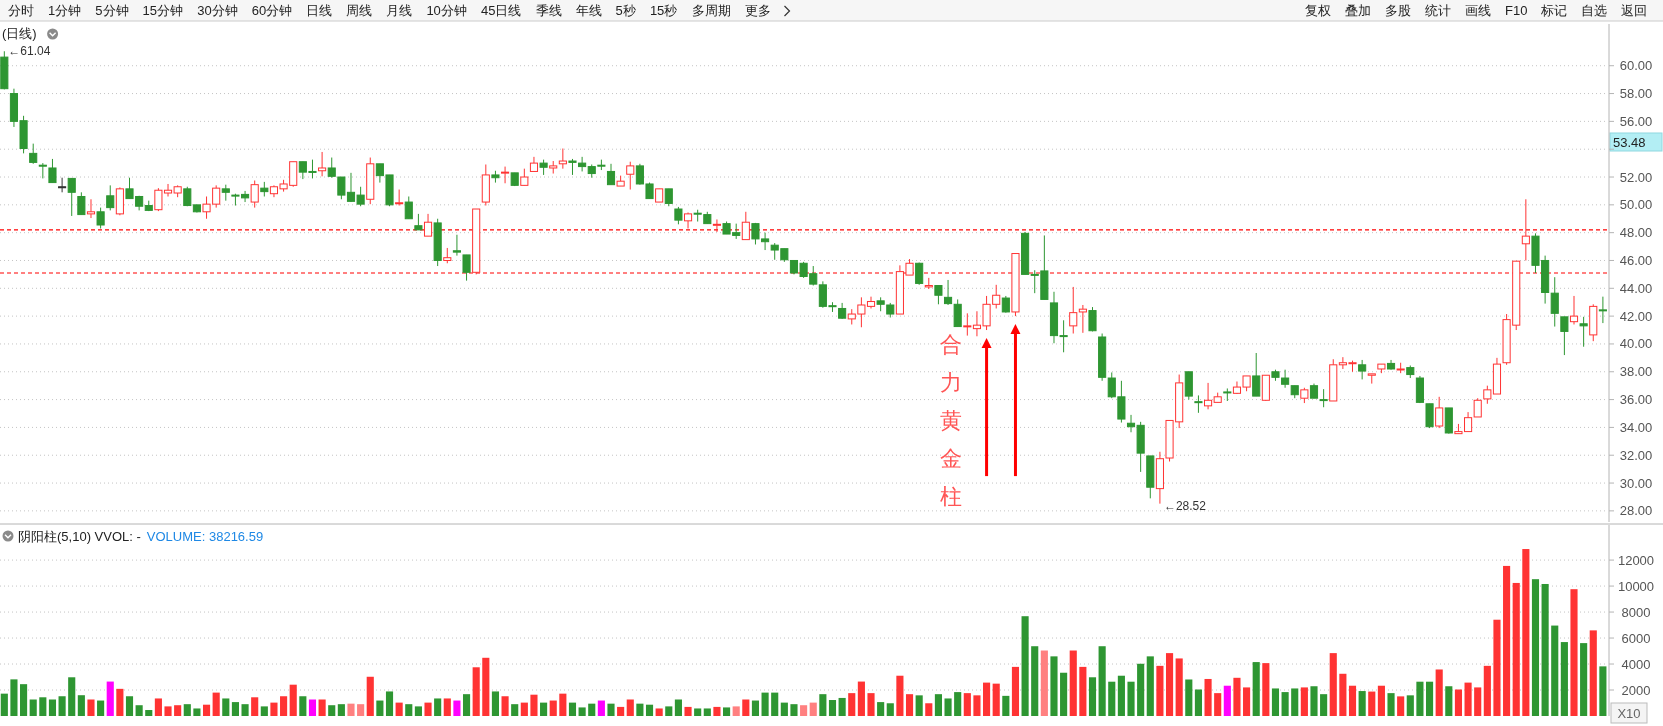 Image resolution: width=1663 pixels, height=726 pixels. Describe the element at coordinates (112, 10) in the screenshot. I see `text: 5分钟` at that location.